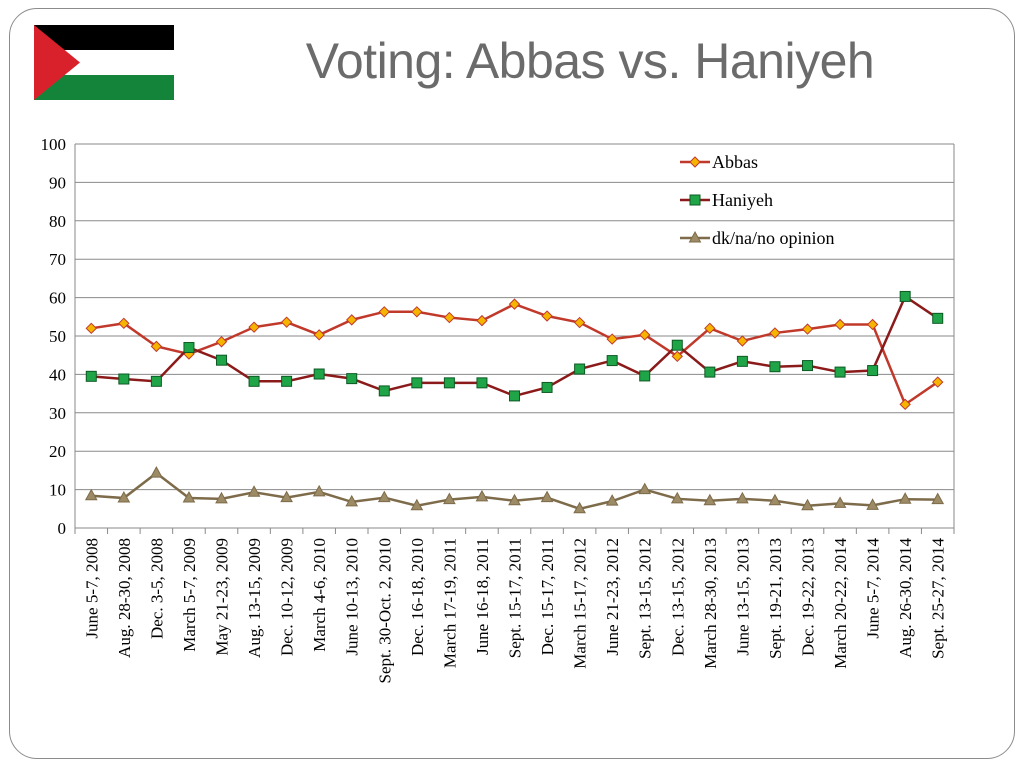 The height and width of the screenshot is (768, 1024). Describe the element at coordinates (580, 603) in the screenshot. I see `x-tick-label: March 15-17, 2012` at that location.